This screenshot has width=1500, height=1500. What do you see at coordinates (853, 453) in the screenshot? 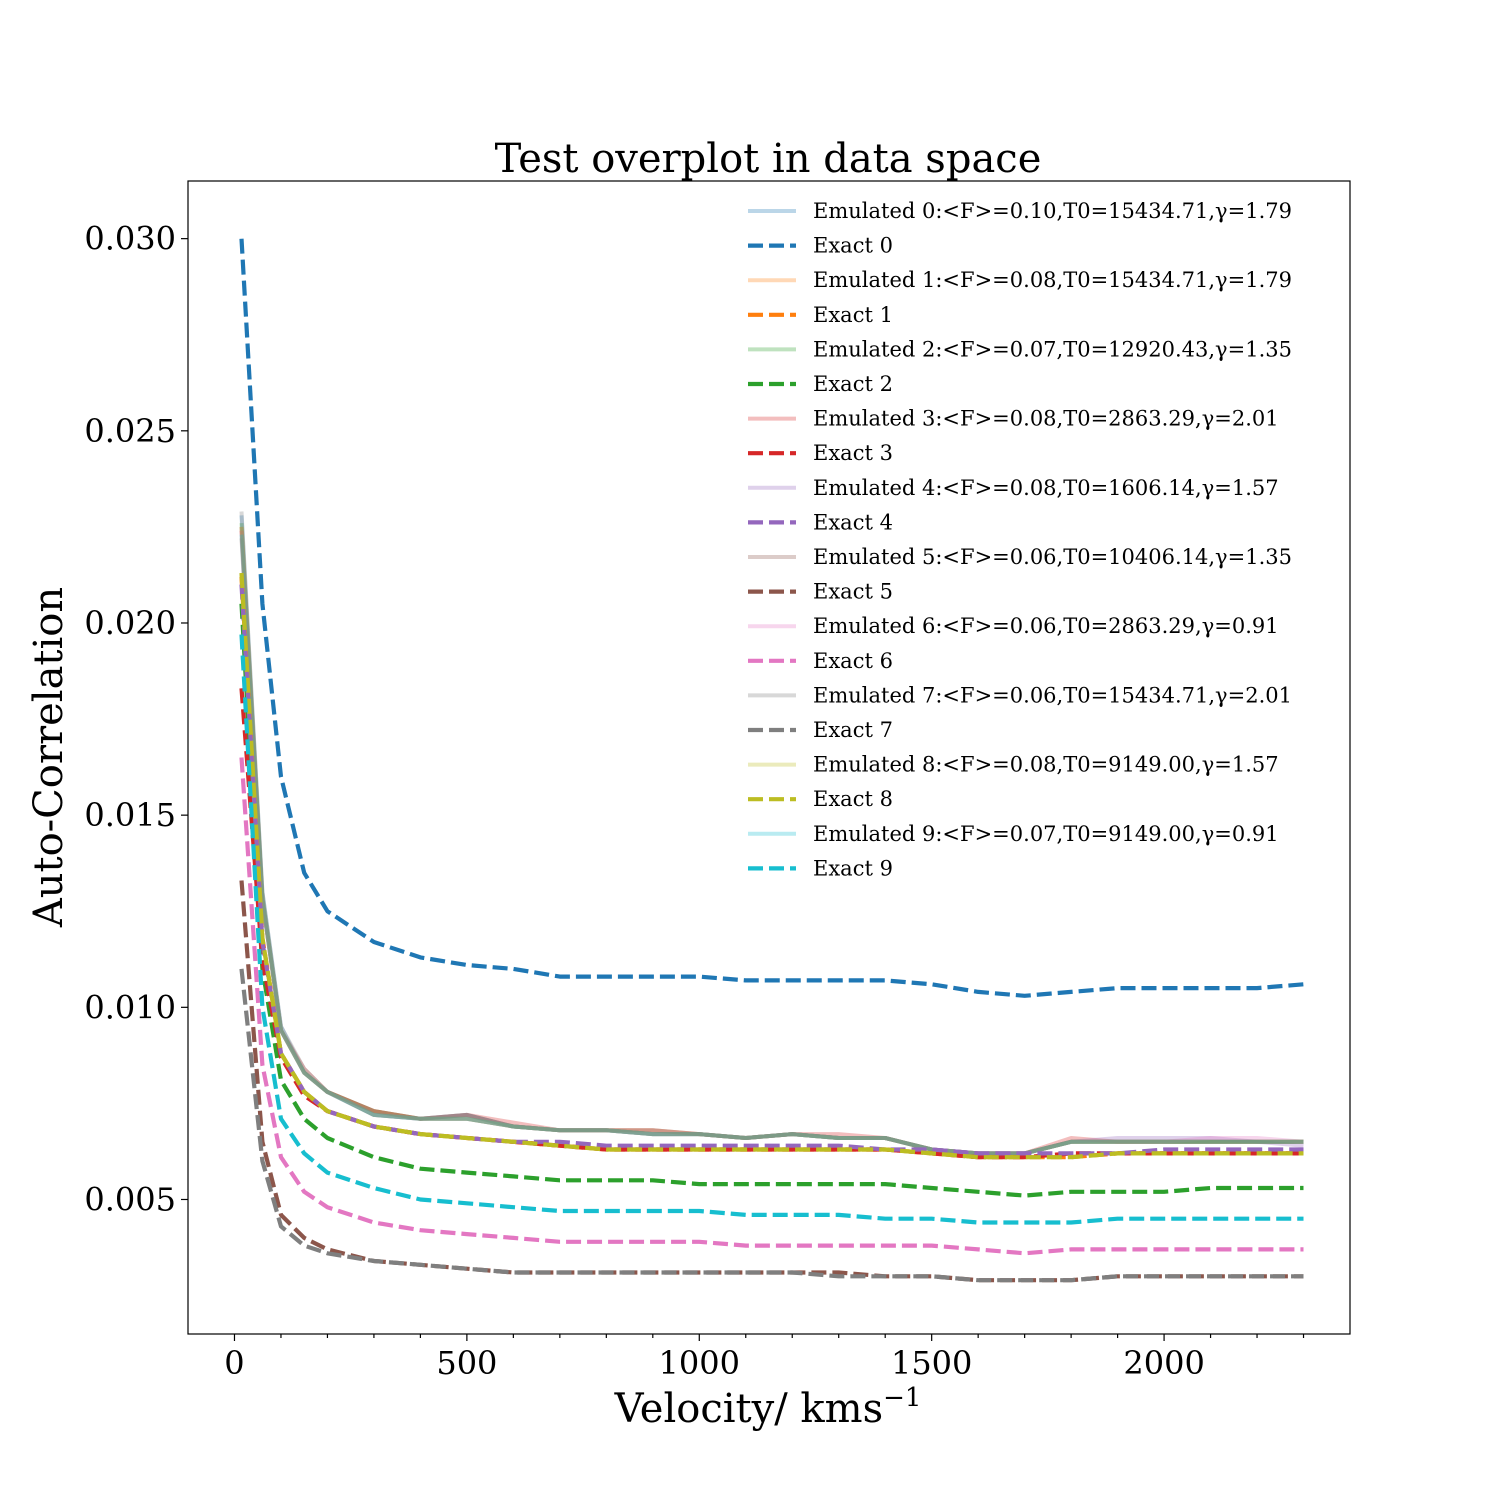
I see `legend-entry-label: Exact 3` at bounding box center [853, 453].